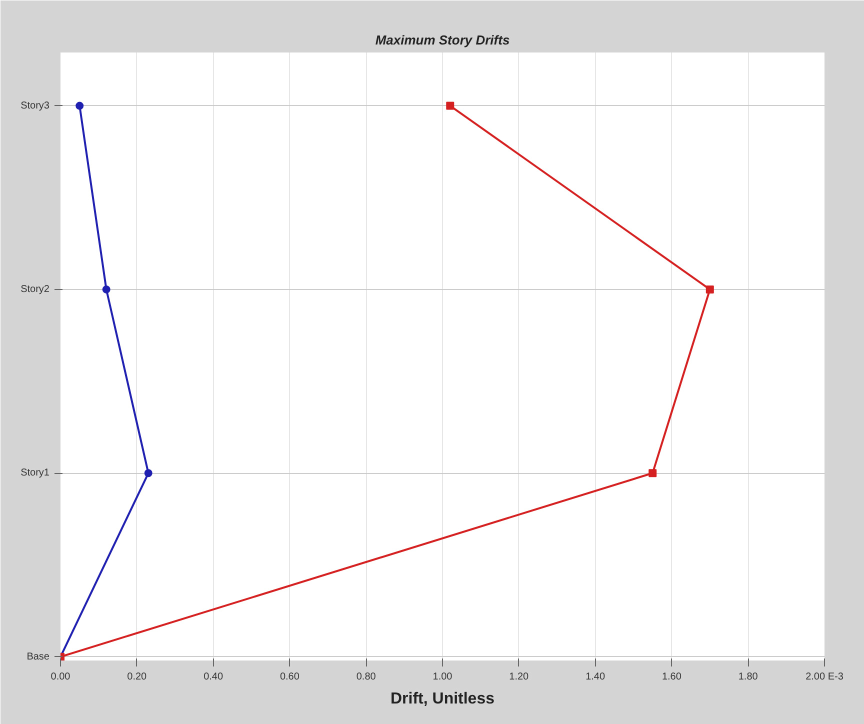 This screenshot has width=864, height=724. What do you see at coordinates (60, 677) in the screenshot?
I see `x-tick-label: 0.00` at bounding box center [60, 677].